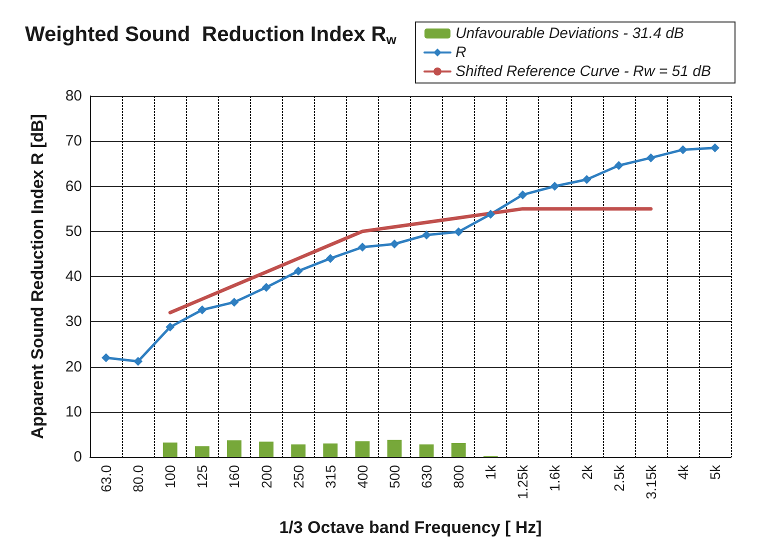  What do you see at coordinates (138, 478) in the screenshot?
I see `x-tick-label: 80.0` at bounding box center [138, 478].